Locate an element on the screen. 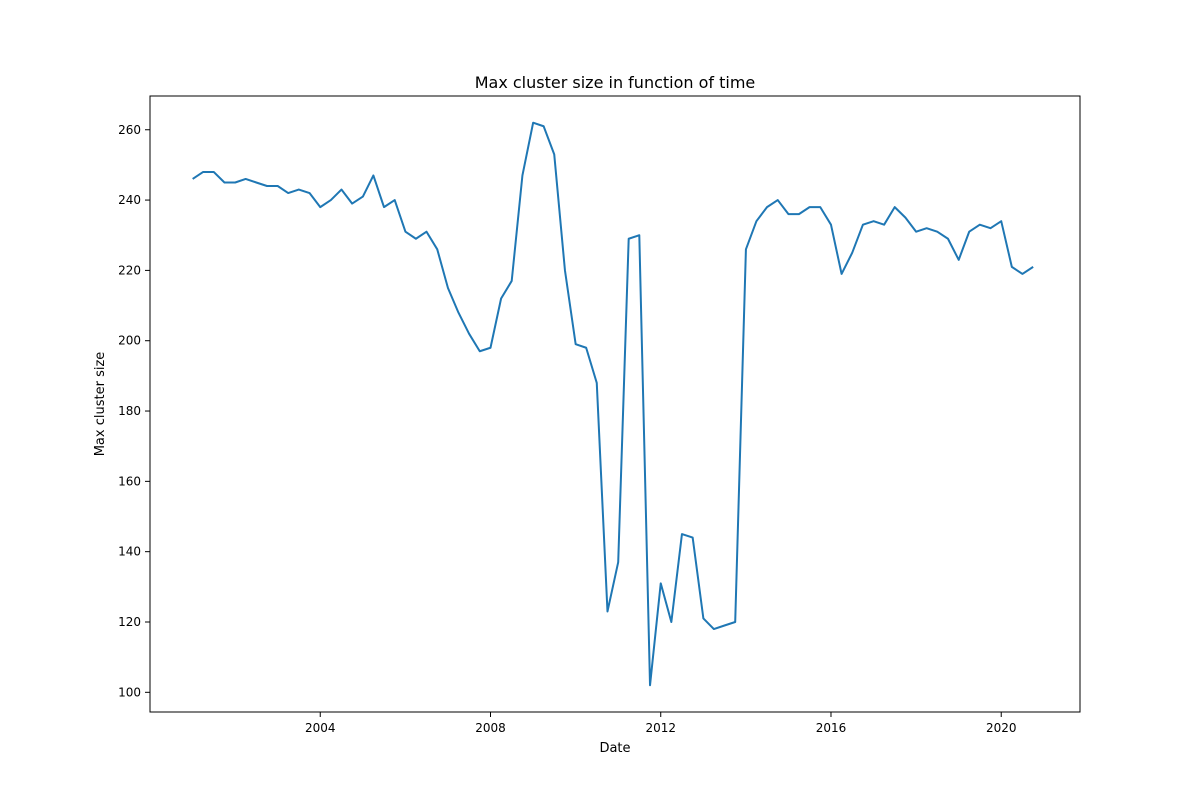 The width and height of the screenshot is (1200, 800). y-tick-label: 120 is located at coordinates (129, 622).